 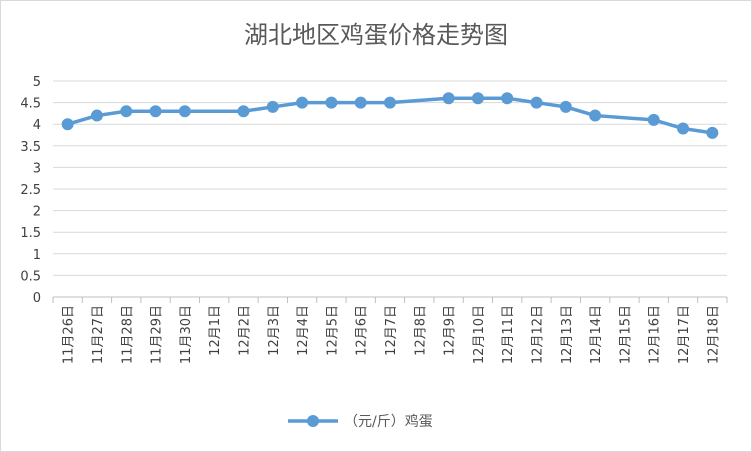 What do you see at coordinates (274, 330) in the screenshot?
I see `x-tick-label: 12月3日` at bounding box center [274, 330].